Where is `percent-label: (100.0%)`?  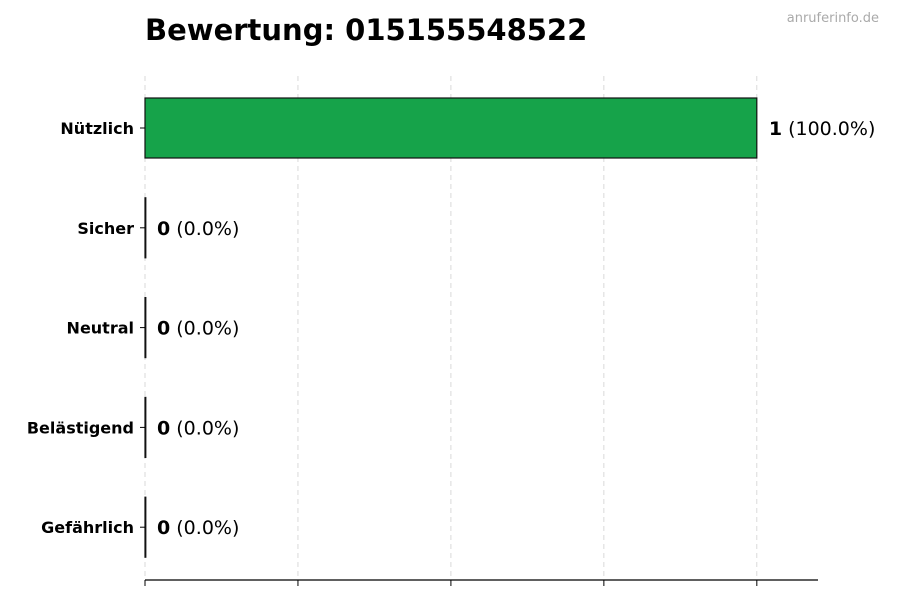
percent-label: (100.0%) is located at coordinates (828, 129).